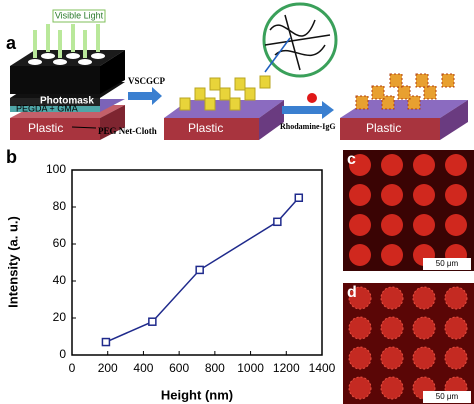 The image size is (474, 404). I want to click on x-axis-title: Height (nm), so click(197, 394).